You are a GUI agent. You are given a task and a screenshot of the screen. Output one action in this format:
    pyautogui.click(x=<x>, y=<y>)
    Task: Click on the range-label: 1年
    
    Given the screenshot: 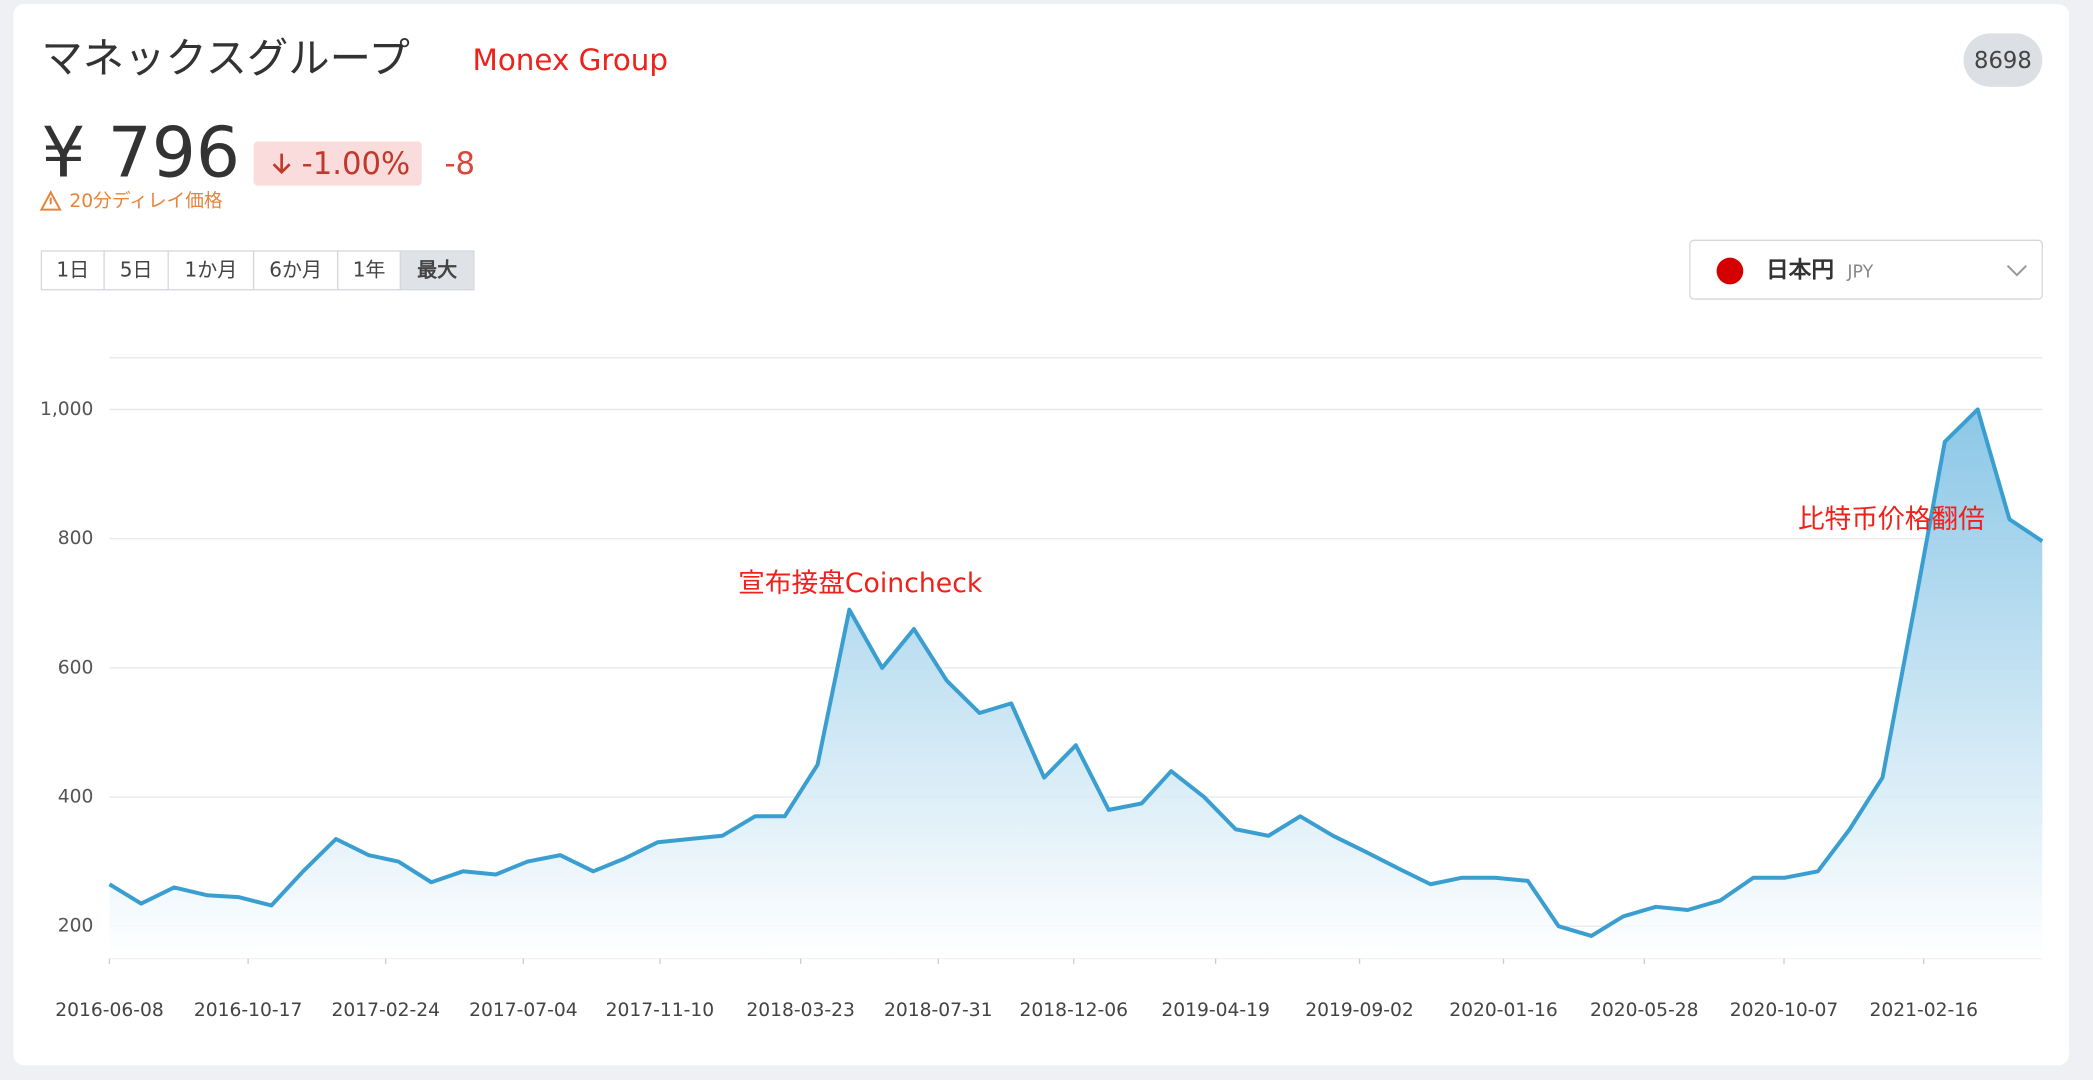 What is the action you would take?
    pyautogui.click(x=369, y=270)
    